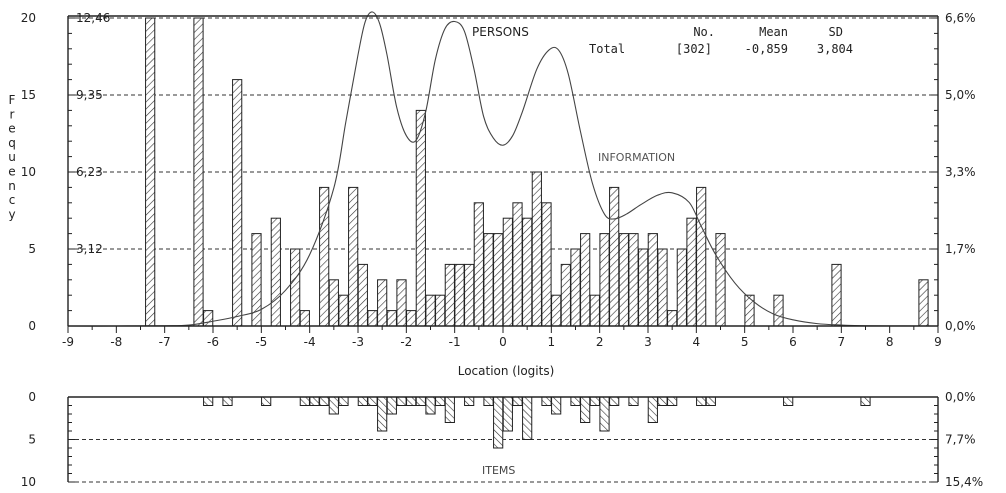 This screenshot has height=493, width=1006. What do you see at coordinates (498, 470) in the screenshot?
I see `items-label: ITEMS` at bounding box center [498, 470].